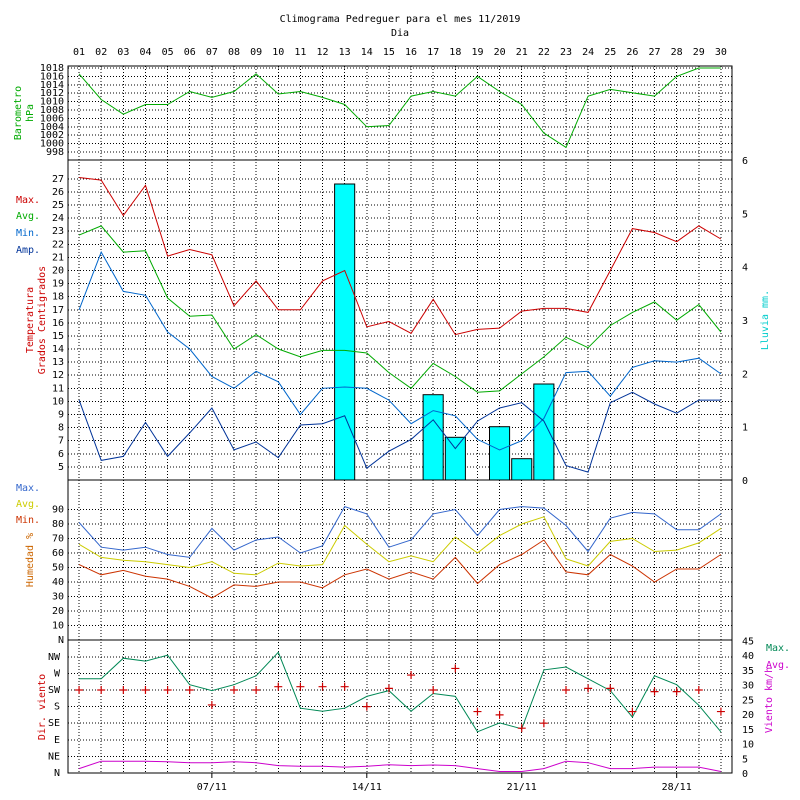 The width and height of the screenshot is (800, 800). What do you see at coordinates (367, 52) in the screenshot?
I see `day-tick-label: 14` at bounding box center [367, 52].